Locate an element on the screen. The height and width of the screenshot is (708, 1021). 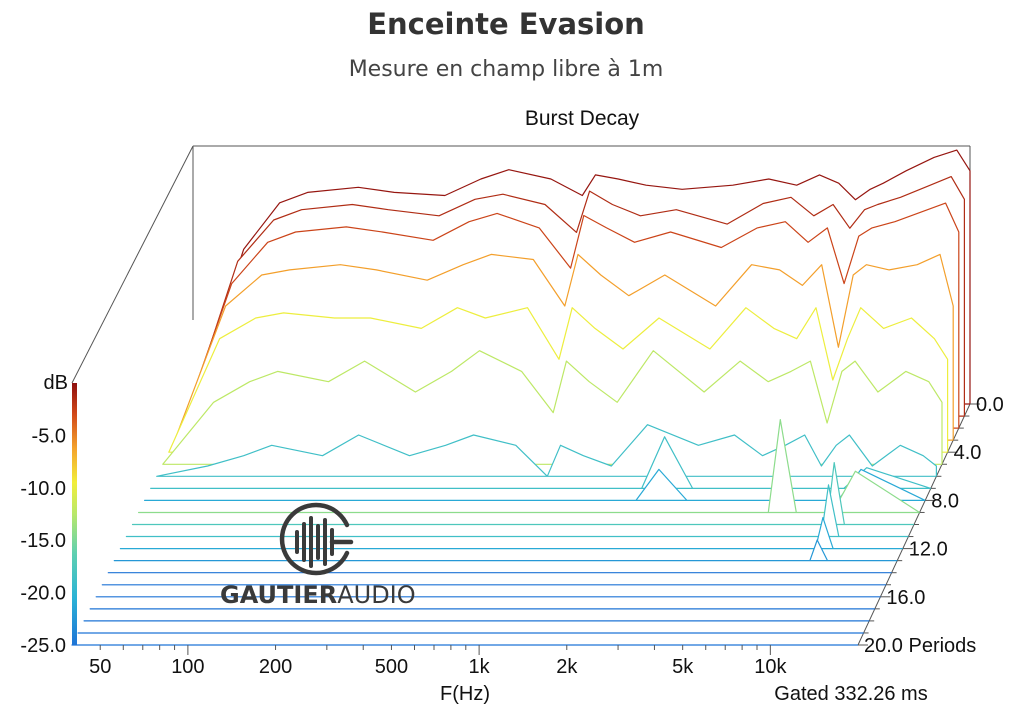
z-tick-label: 16.0 is located at coordinates (905, 598).